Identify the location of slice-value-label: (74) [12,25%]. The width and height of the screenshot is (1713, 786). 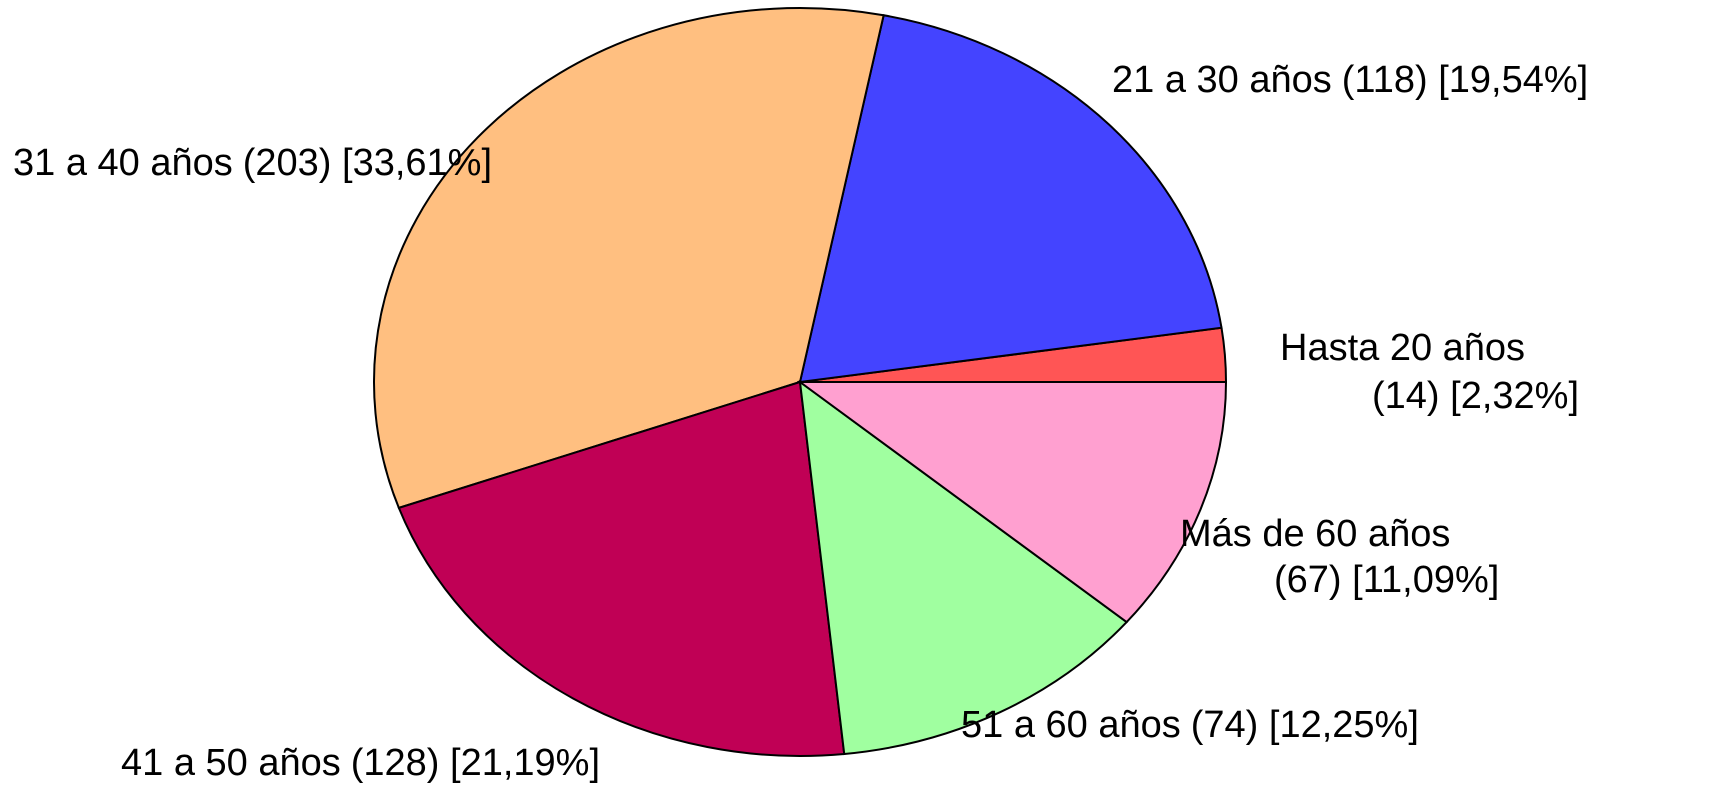
(1305, 725).